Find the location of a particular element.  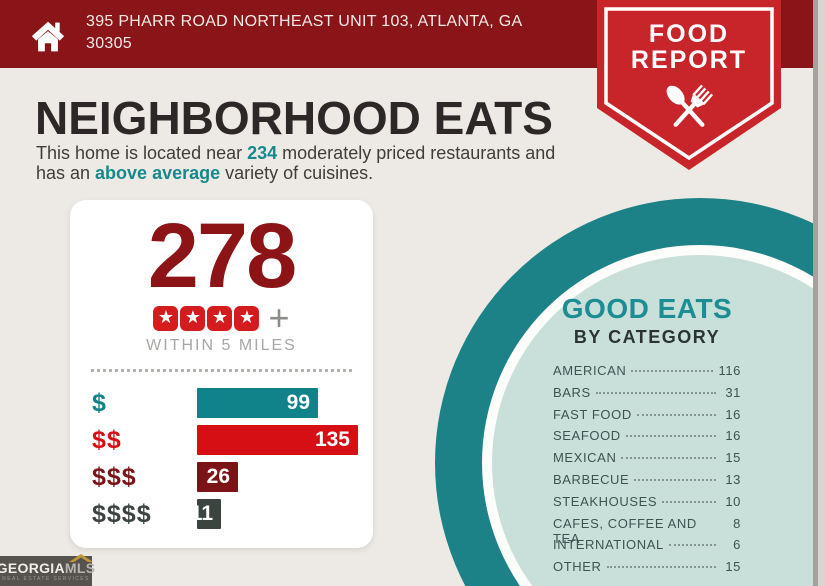

category-row: MEXICAN 15 is located at coordinates (647, 461).